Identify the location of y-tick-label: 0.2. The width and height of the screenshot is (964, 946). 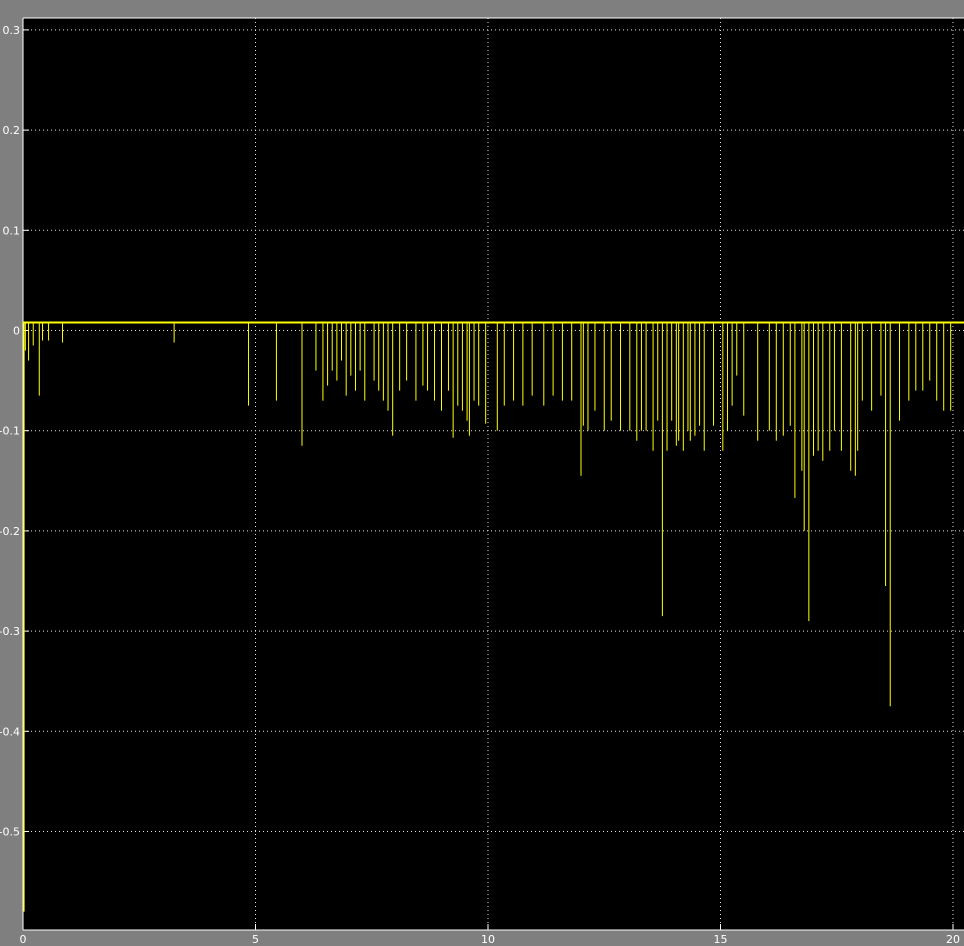
(12, 130).